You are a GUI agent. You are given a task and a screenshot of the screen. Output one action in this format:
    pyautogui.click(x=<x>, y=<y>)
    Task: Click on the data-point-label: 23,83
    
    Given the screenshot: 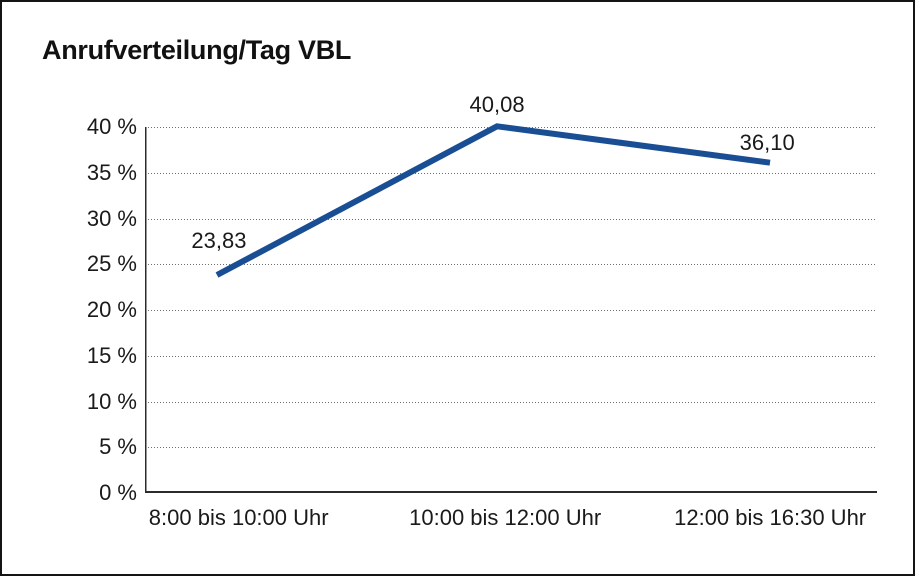 What is the action you would take?
    pyautogui.click(x=219, y=240)
    